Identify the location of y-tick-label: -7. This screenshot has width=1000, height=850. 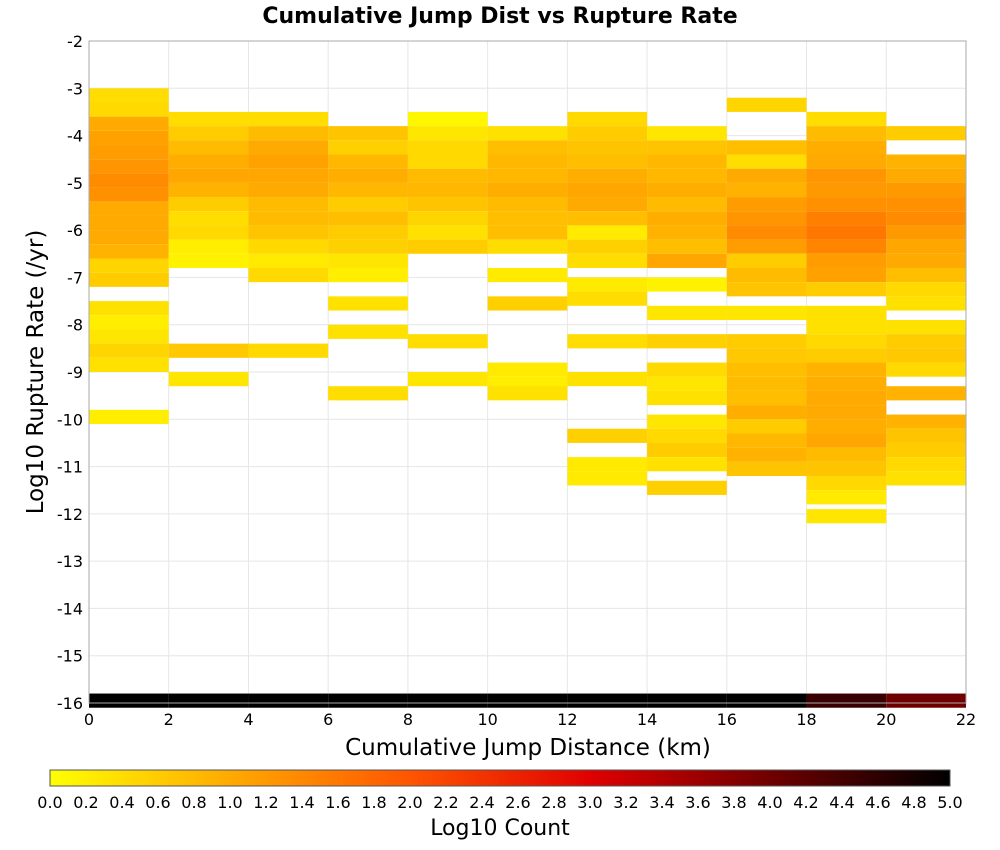
(75, 277).